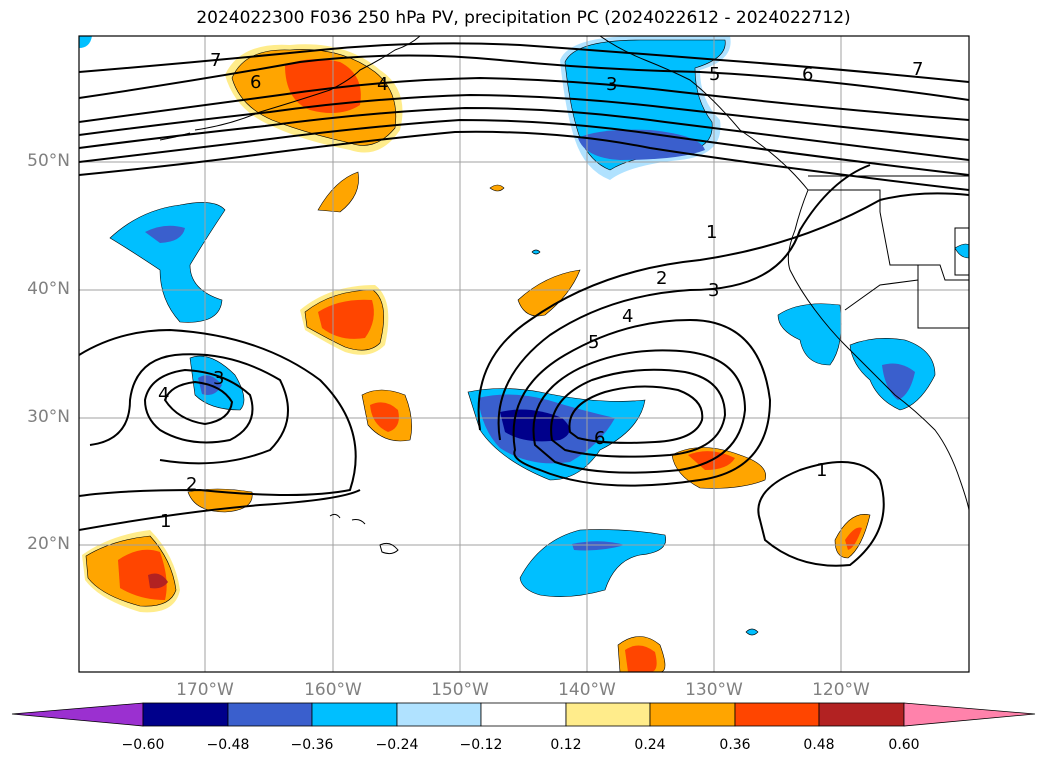 This screenshot has height=765, width=1047. Describe the element at coordinates (904, 745) in the screenshot. I see `colorbar-label: 0.60` at that location.